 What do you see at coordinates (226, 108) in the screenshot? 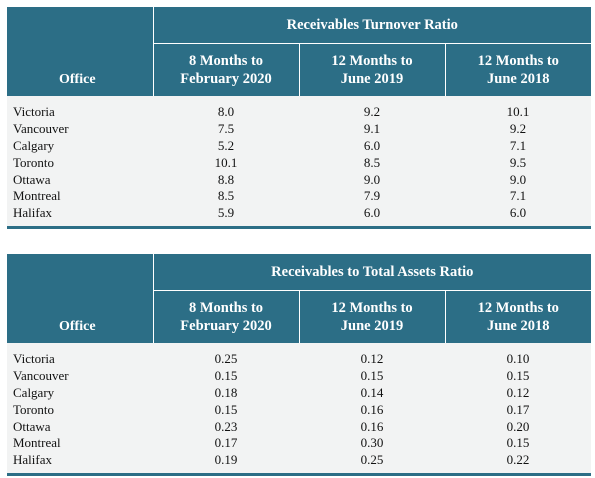
I see `ratio-value: 8.0` at bounding box center [226, 108].